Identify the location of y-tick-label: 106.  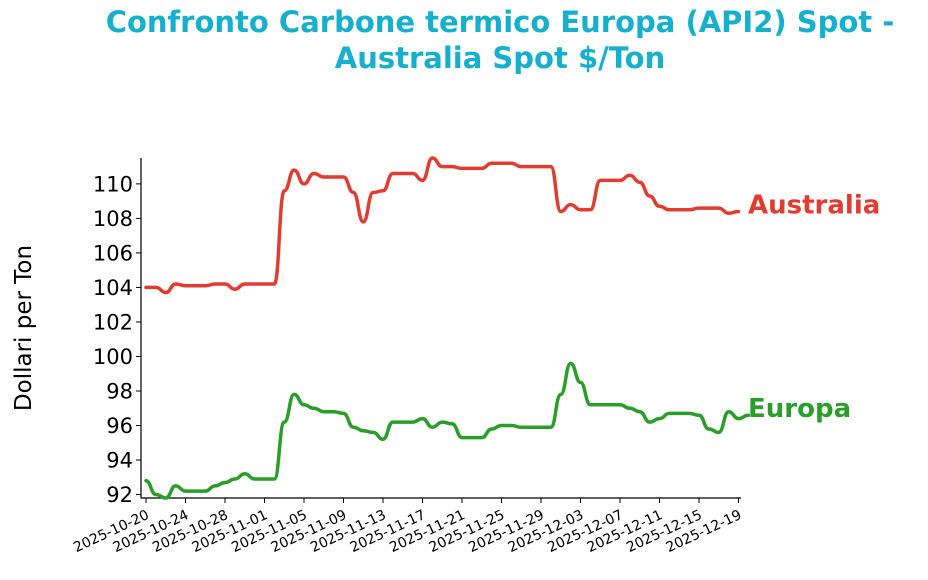
(113, 253).